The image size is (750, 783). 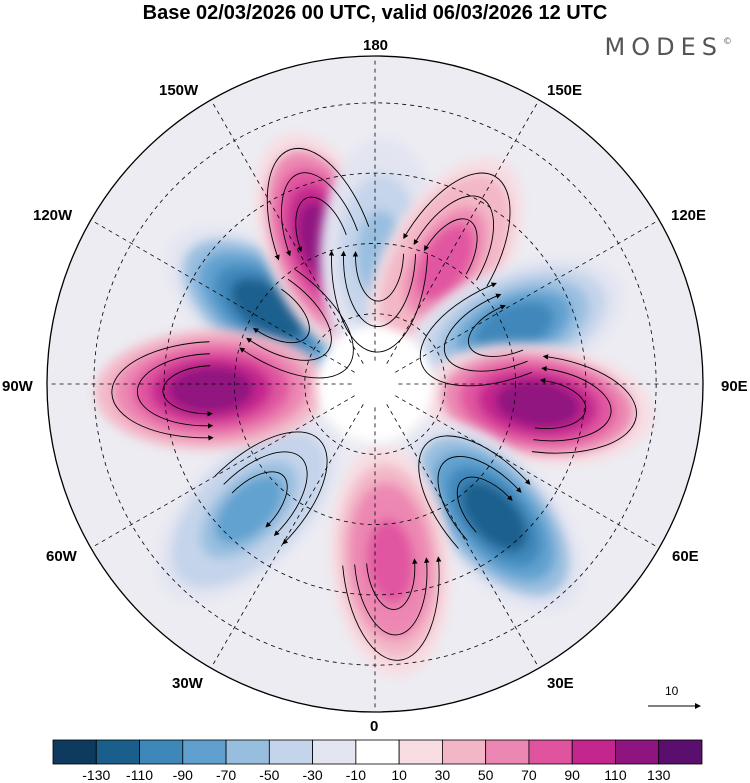 What do you see at coordinates (140, 775) in the screenshot?
I see `colorbar-label: -110` at bounding box center [140, 775].